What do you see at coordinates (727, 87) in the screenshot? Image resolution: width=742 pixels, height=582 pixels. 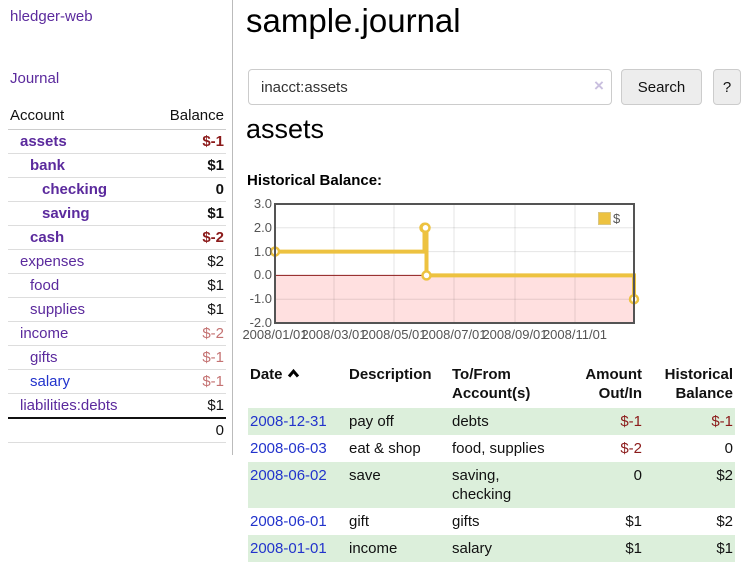 I see `help-button: ?` at bounding box center [727, 87].